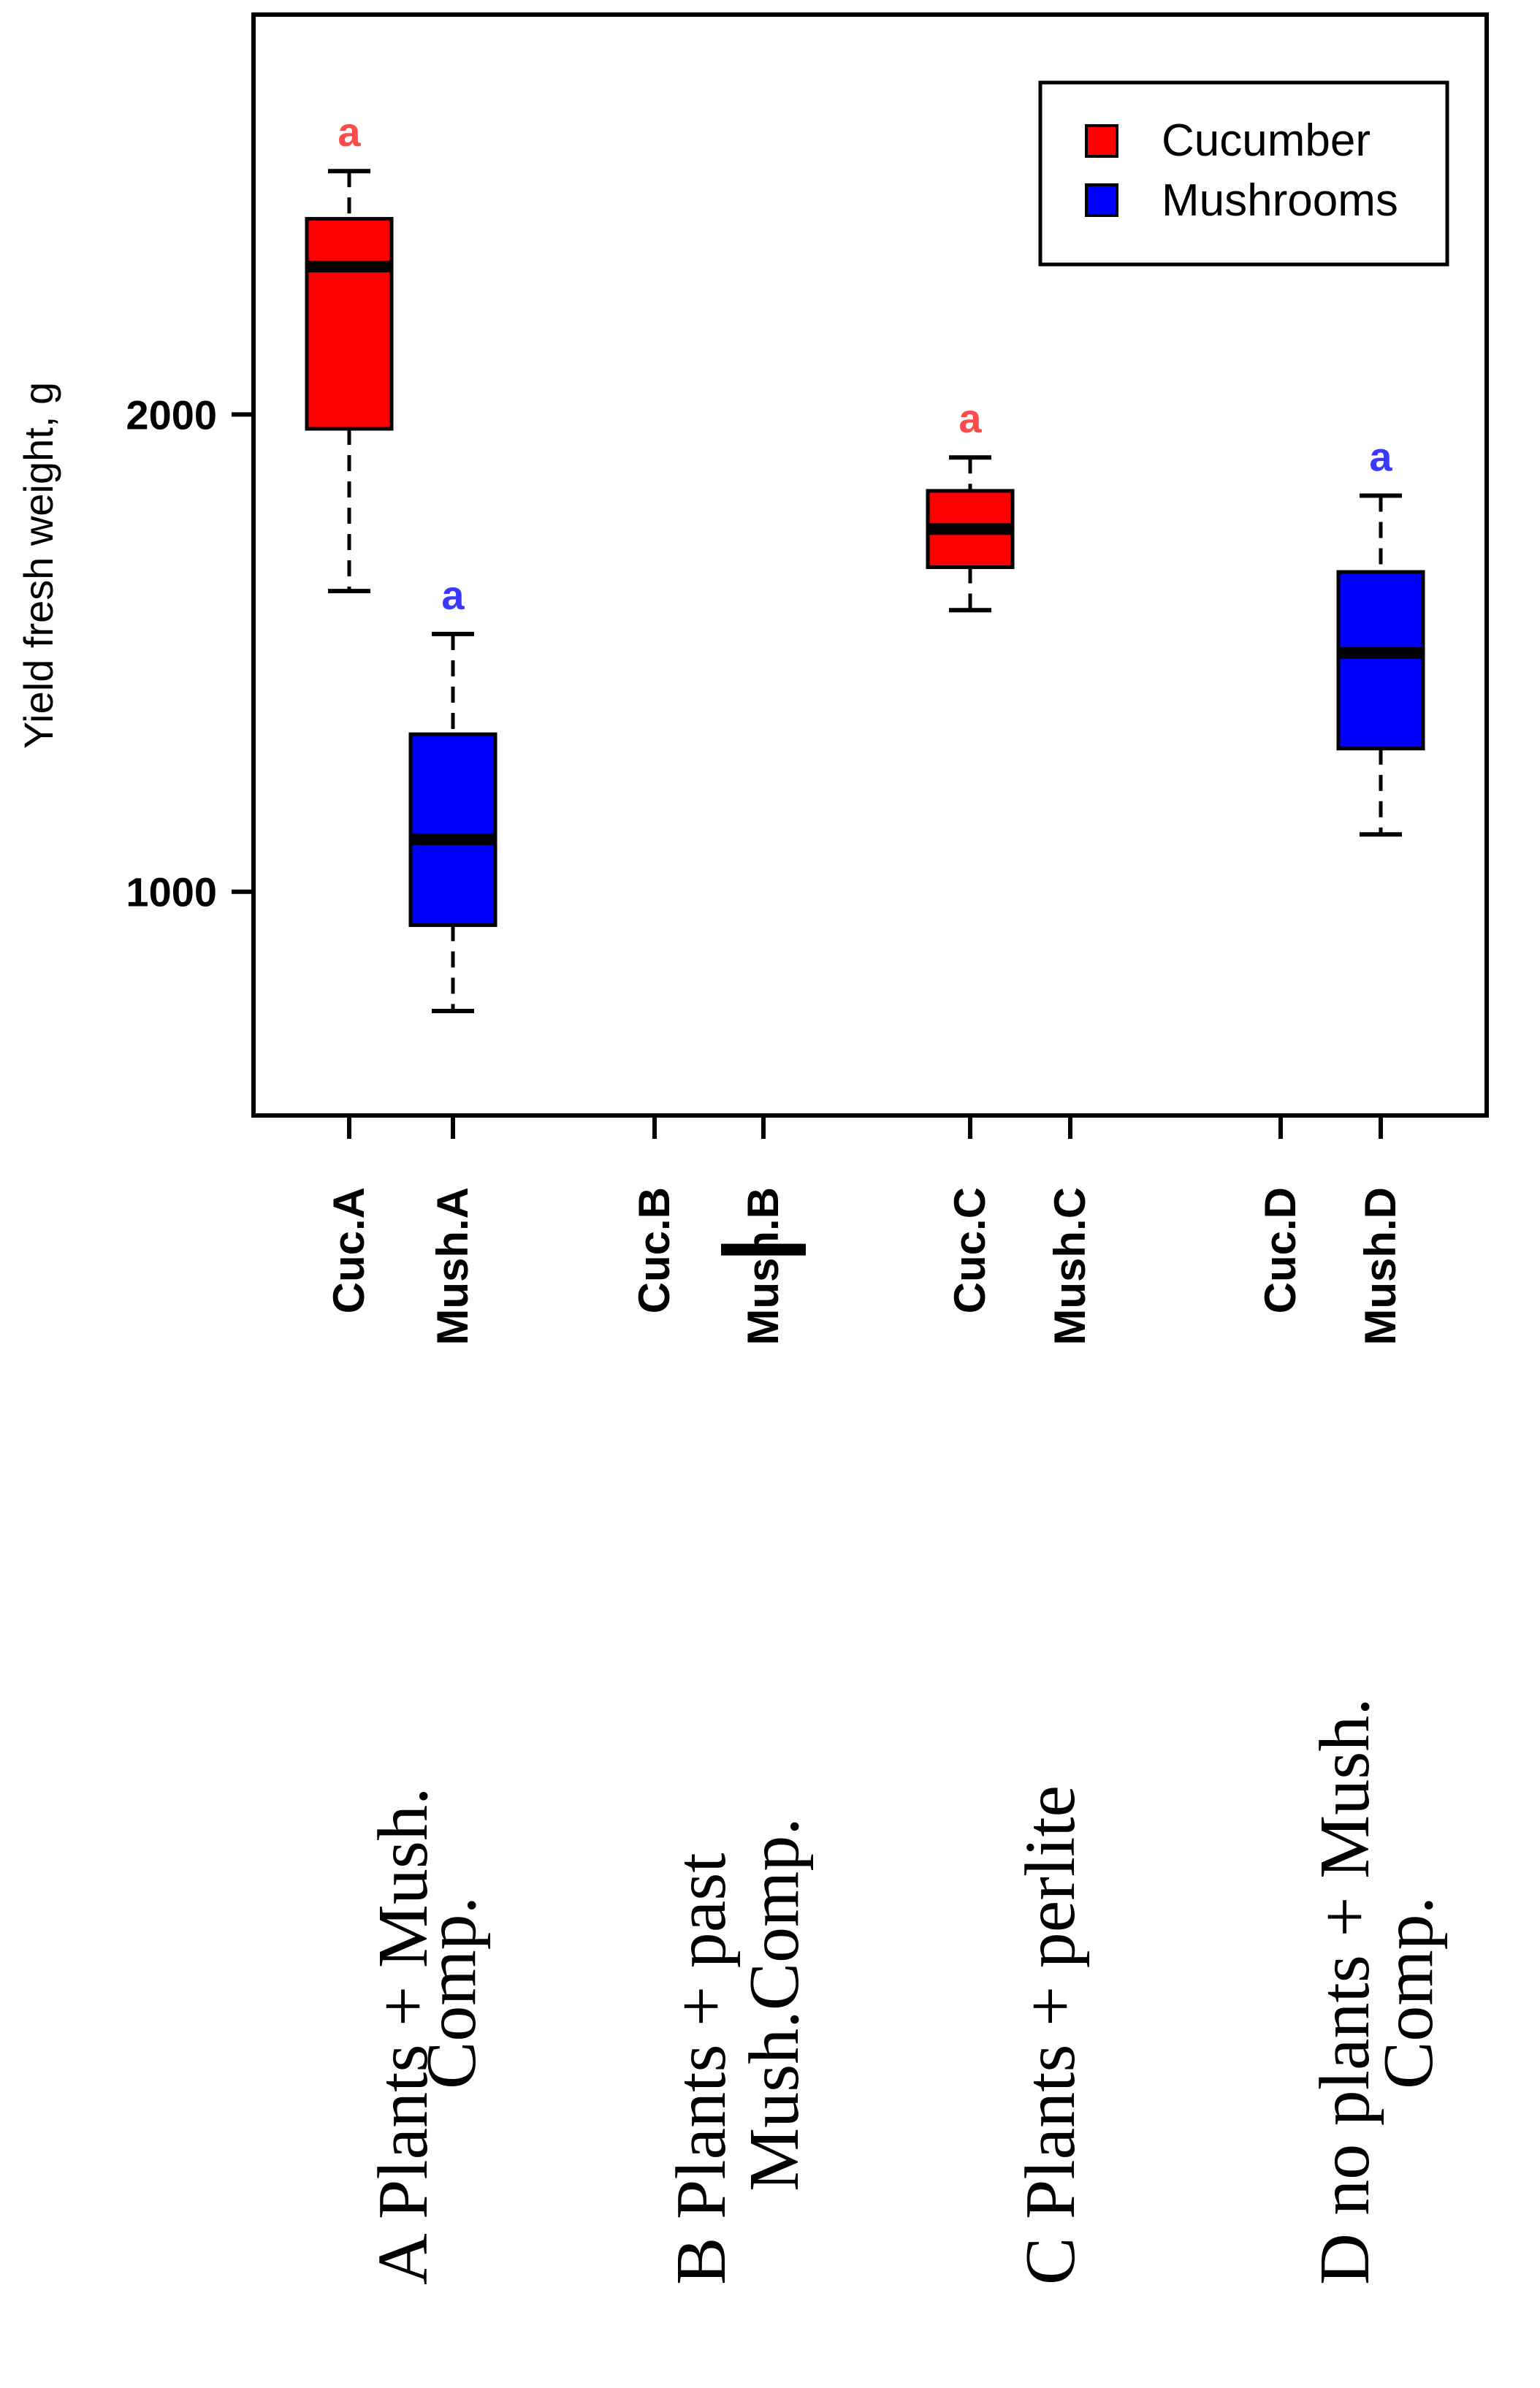 Image resolution: width=1540 pixels, height=2388 pixels. I want to click on box-Cuc.A: a, so click(349, 351).